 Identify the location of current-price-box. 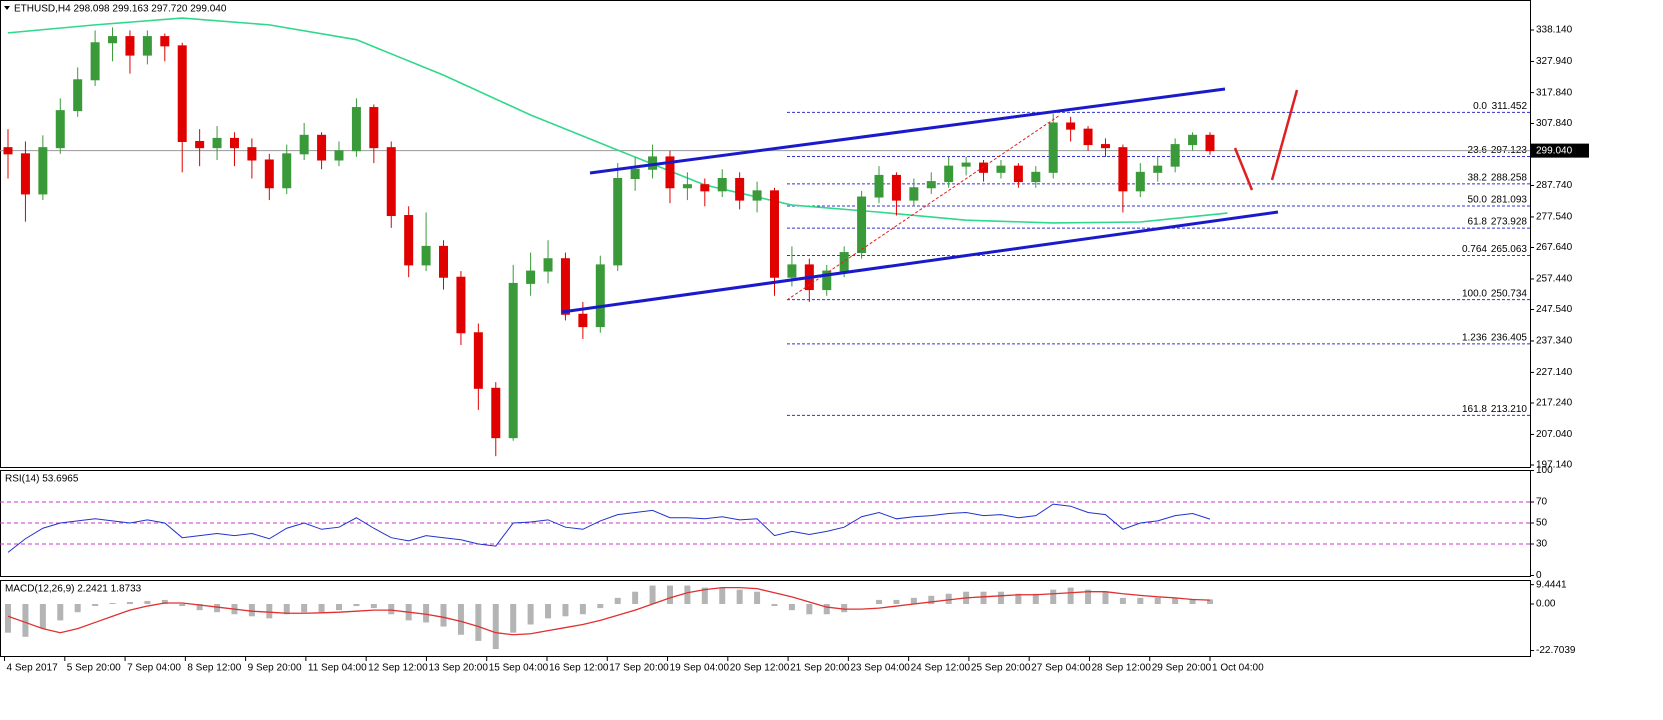
(1560, 150).